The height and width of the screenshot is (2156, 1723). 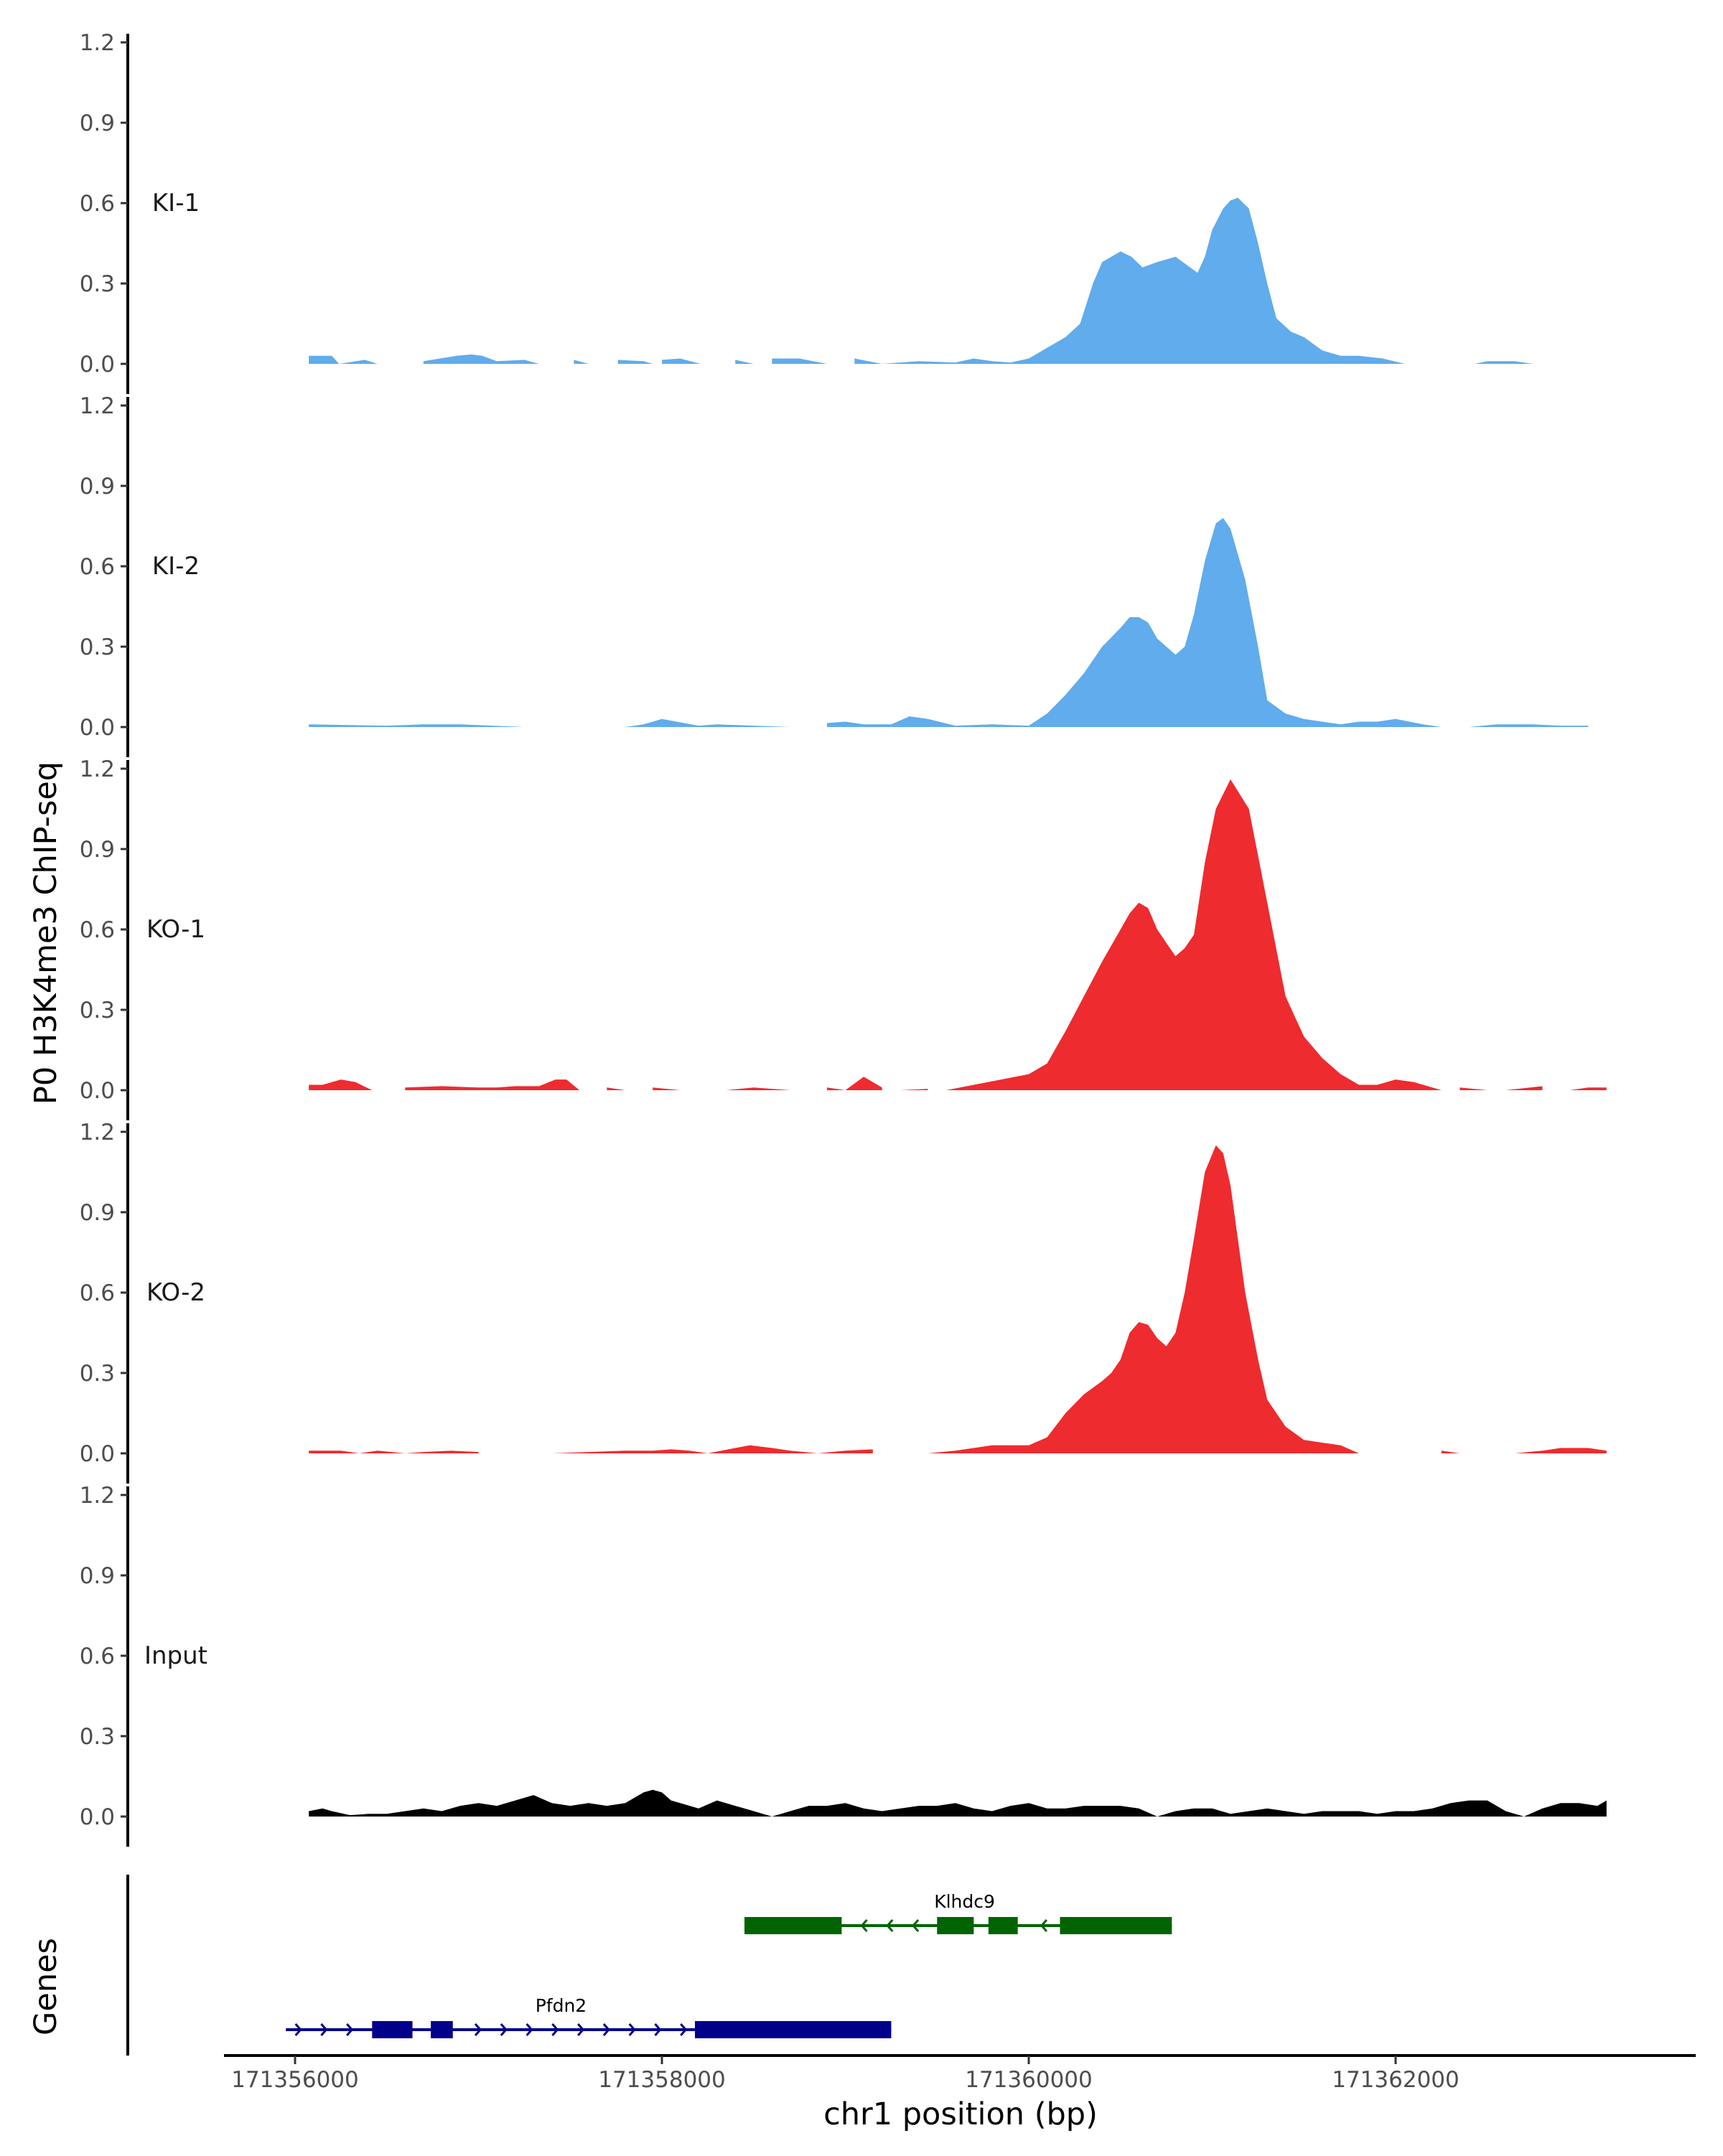 I want to click on track-ki-2: 0.0 0.3 0.6 0.9 1.2 KI-2, so click(x=835, y=575).